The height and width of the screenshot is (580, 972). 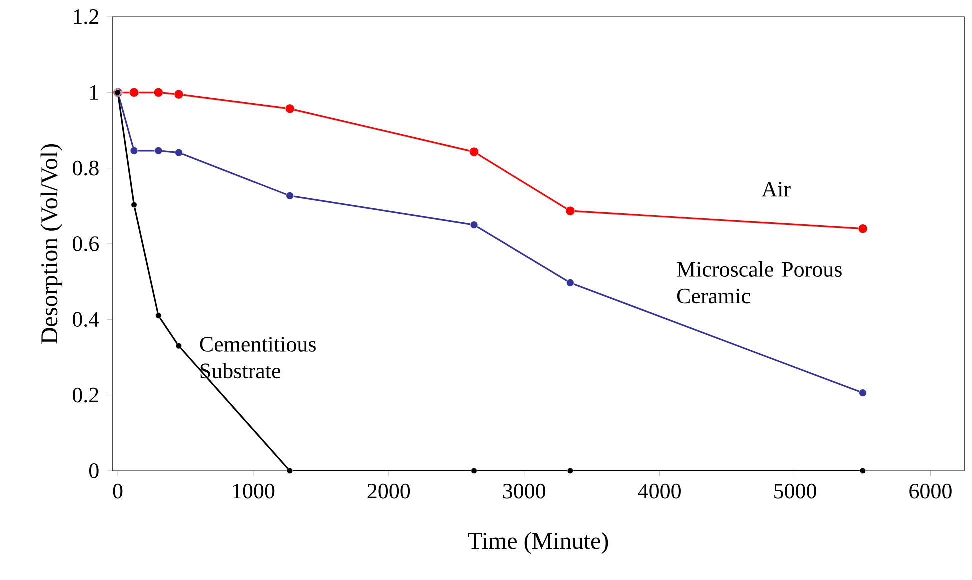 I want to click on y-tick-label: 0, so click(x=94, y=471).